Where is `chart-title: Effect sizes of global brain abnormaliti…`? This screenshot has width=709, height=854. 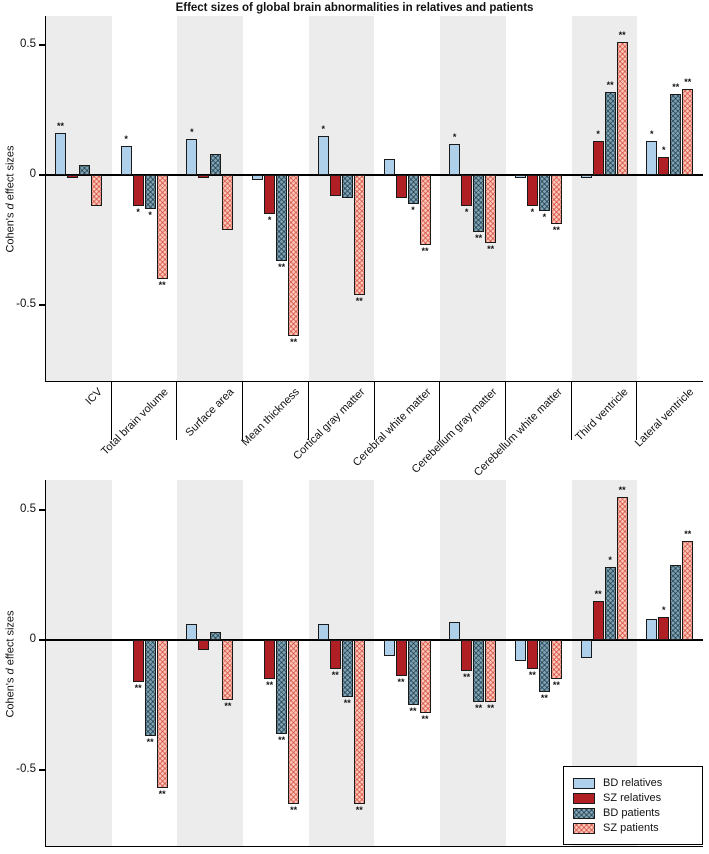
chart-title: Effect sizes of global brain abnormaliti… is located at coordinates (354, 8).